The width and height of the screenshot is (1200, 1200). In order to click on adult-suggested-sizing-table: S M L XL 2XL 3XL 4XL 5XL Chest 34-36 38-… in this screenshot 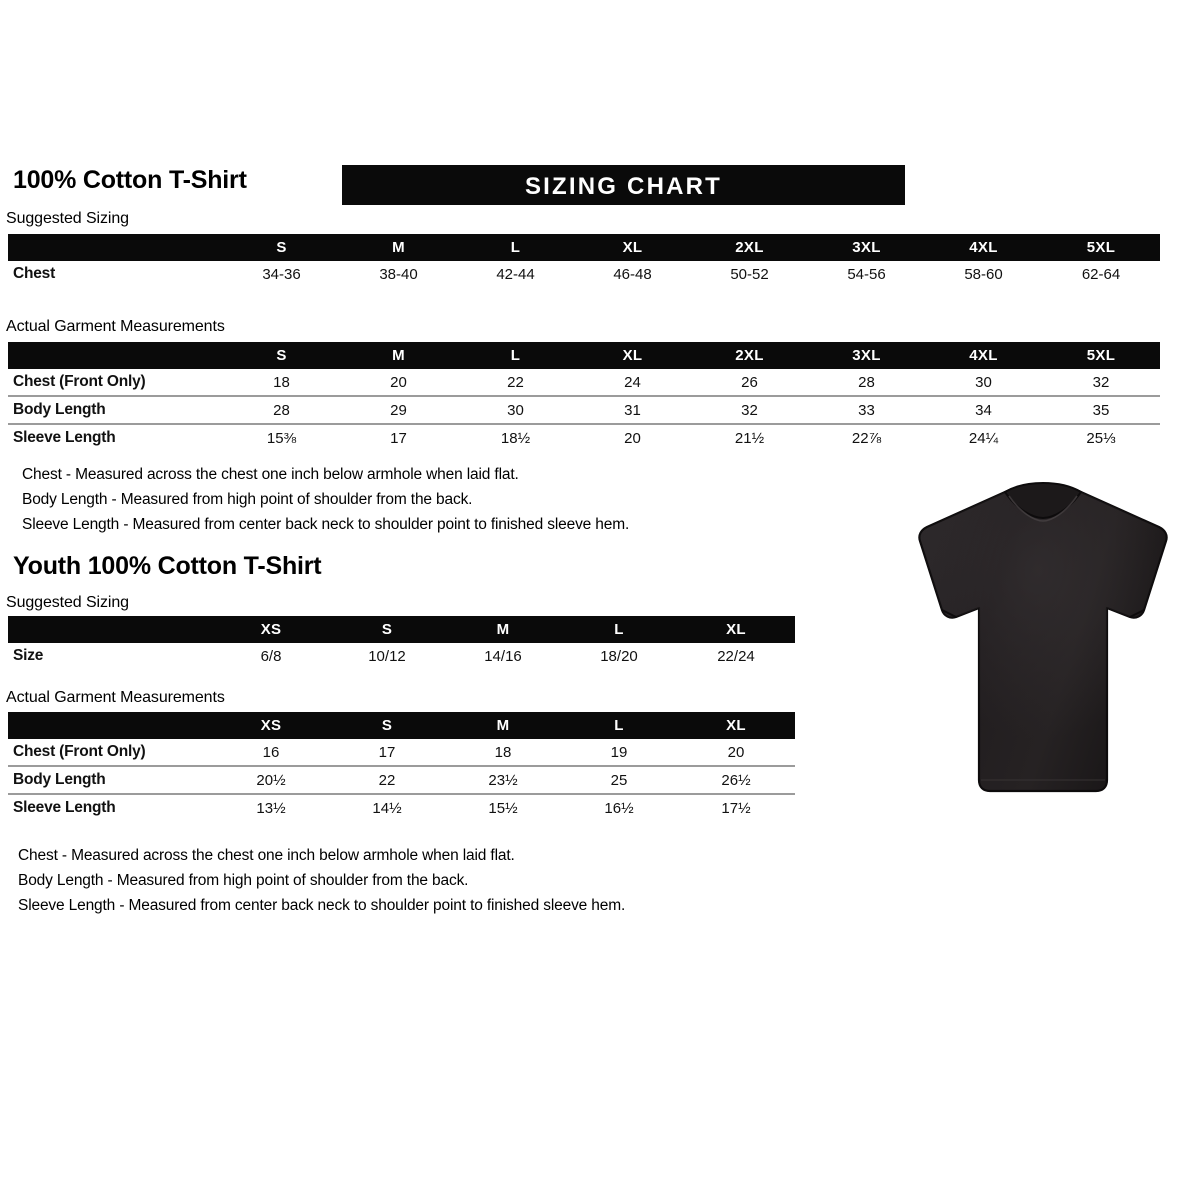, I will do `click(584, 260)`.